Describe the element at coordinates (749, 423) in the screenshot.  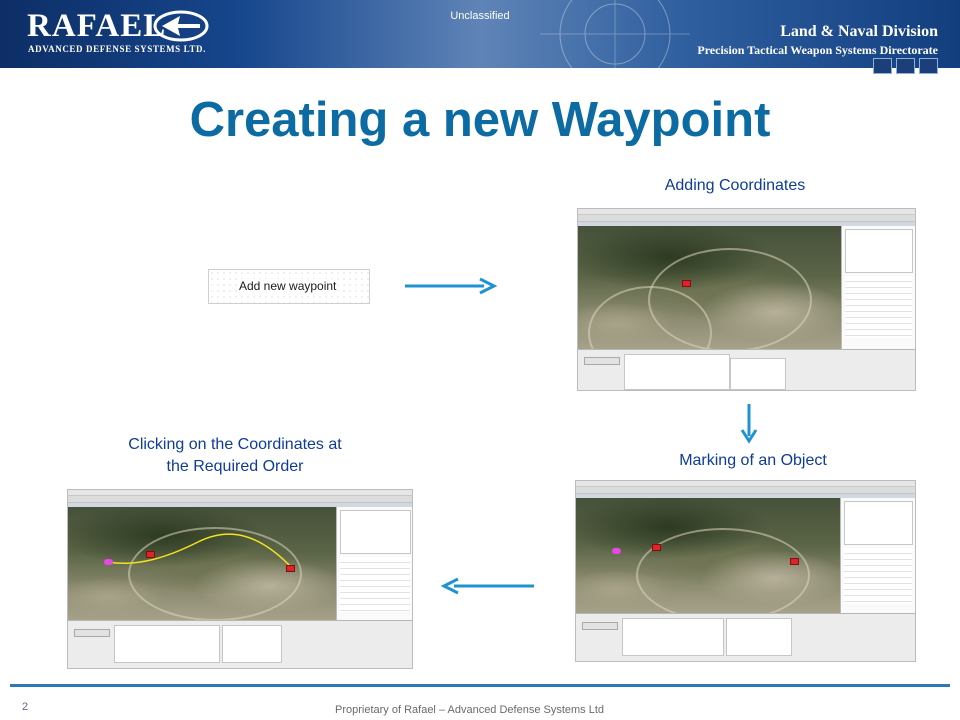
I see `arrow-down-icon` at that location.